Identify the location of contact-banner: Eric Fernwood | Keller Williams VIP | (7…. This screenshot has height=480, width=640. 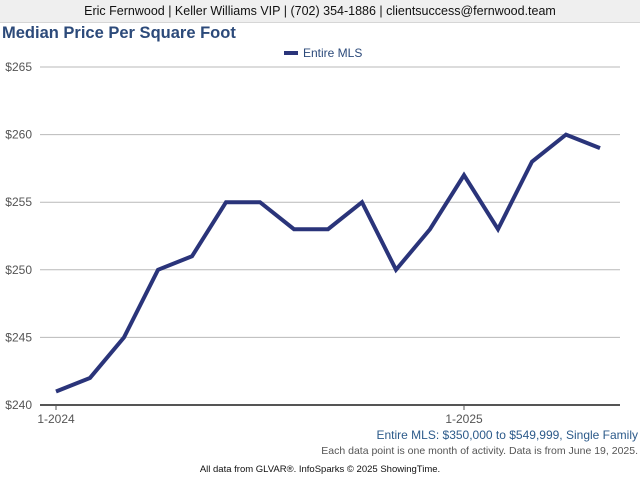
(320, 11).